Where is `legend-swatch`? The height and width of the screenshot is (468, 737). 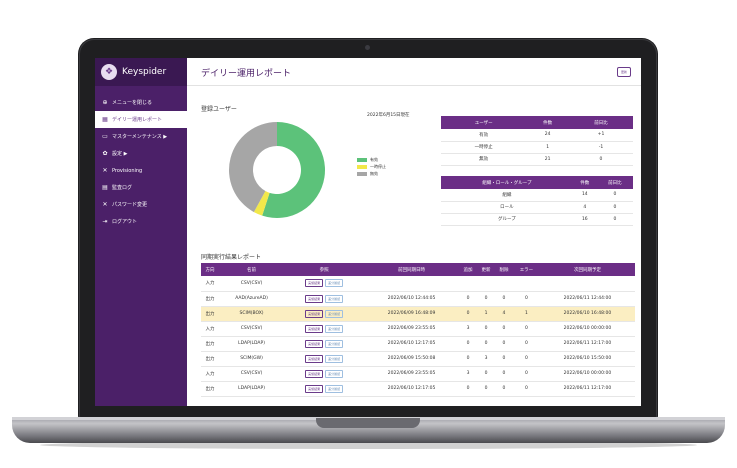
legend-swatch is located at coordinates (362, 173).